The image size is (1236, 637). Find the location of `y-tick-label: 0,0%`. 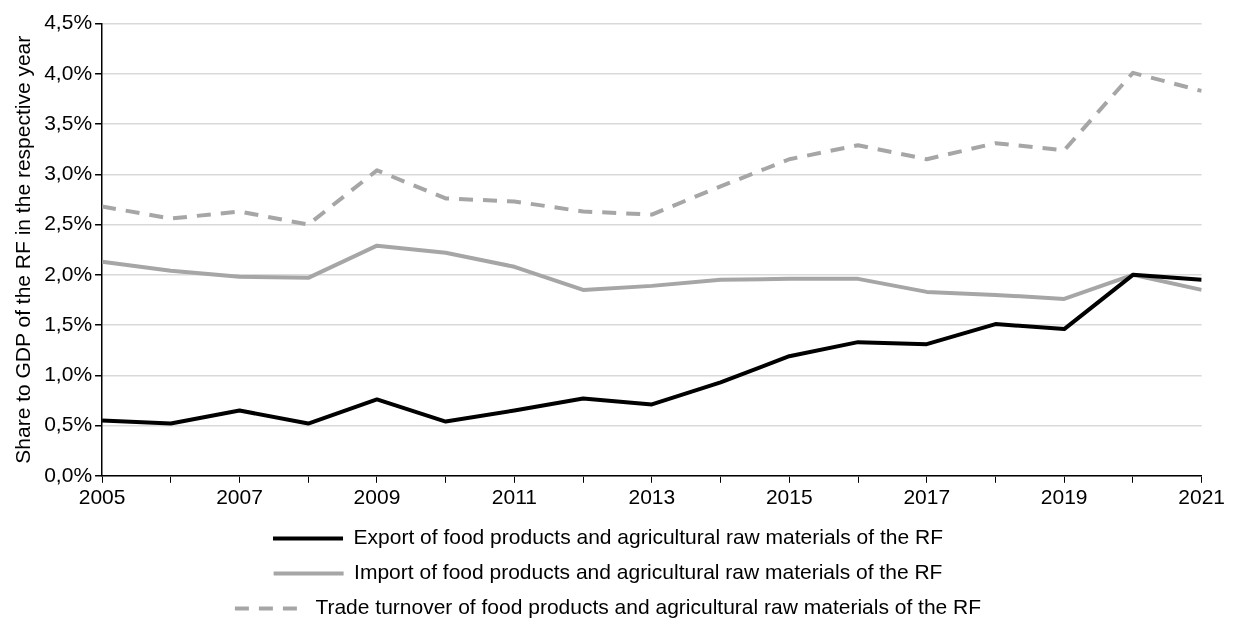

y-tick-label: 0,0% is located at coordinates (68, 474).